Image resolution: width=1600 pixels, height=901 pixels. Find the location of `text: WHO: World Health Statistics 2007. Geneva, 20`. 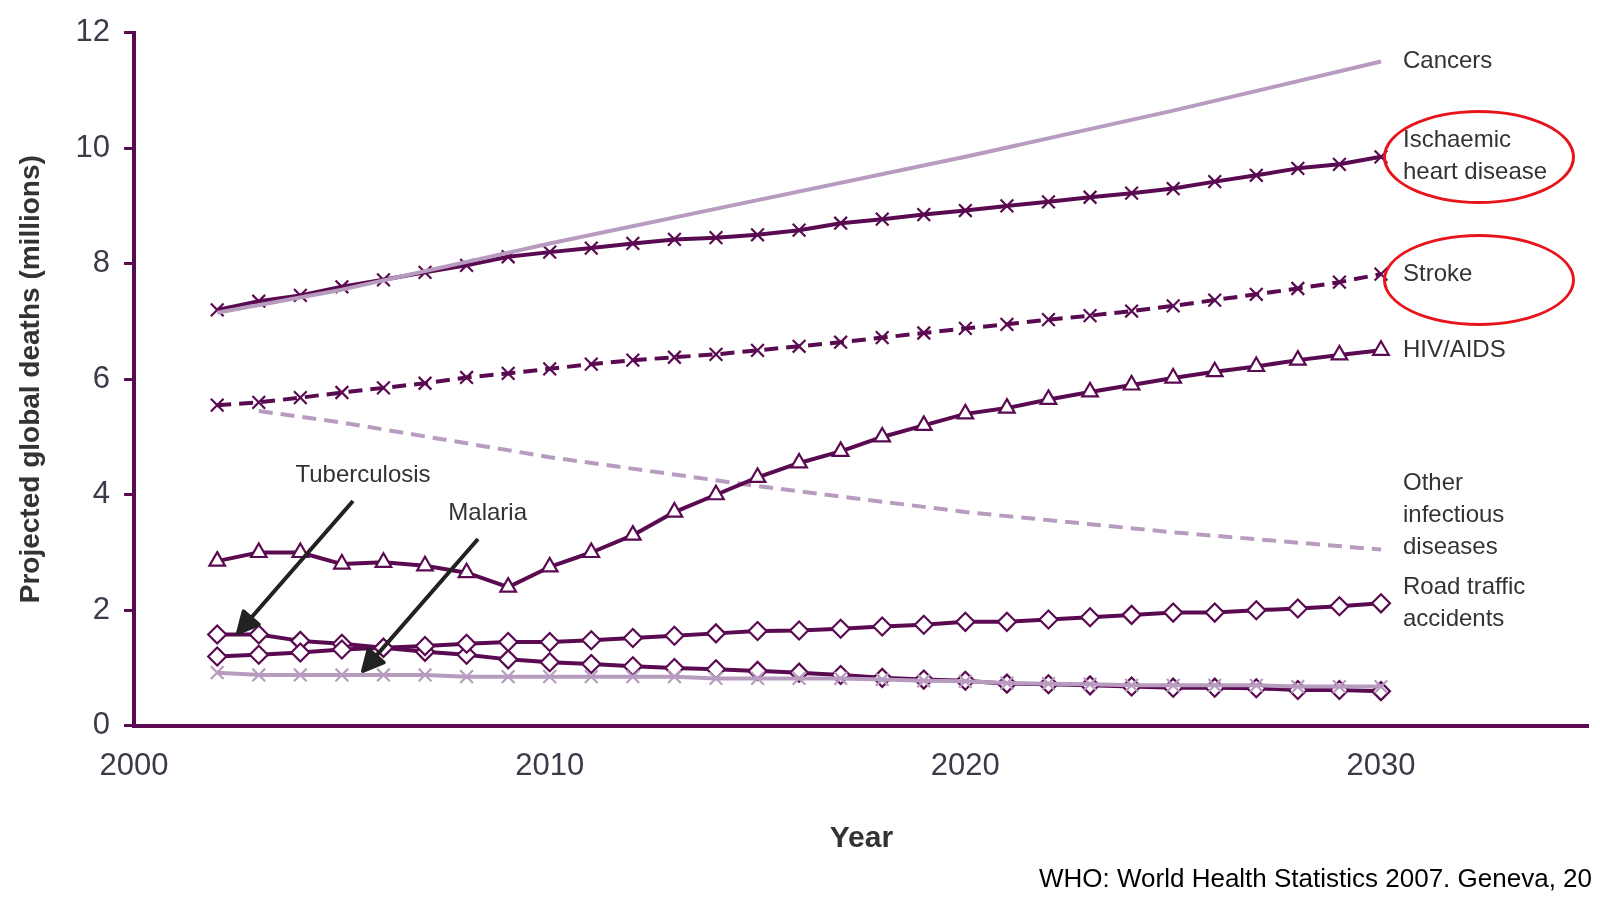

text: WHO: World Health Statistics 2007. Geneva, 20 is located at coordinates (1315, 878).